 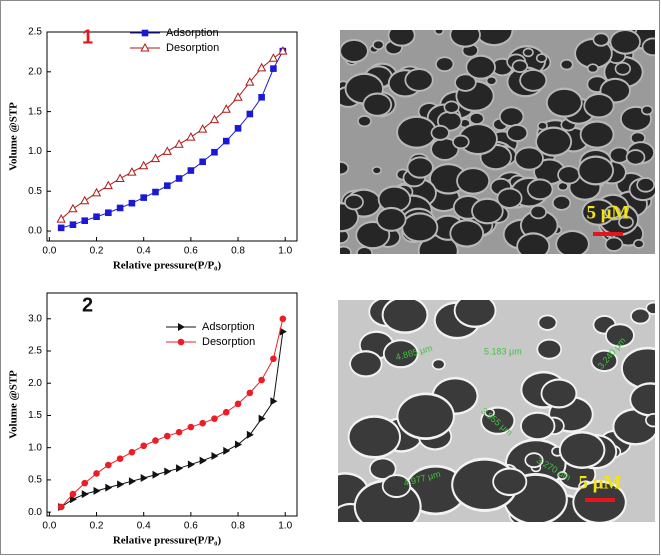 I want to click on measurement: 5.183 μm, so click(x=503, y=351).